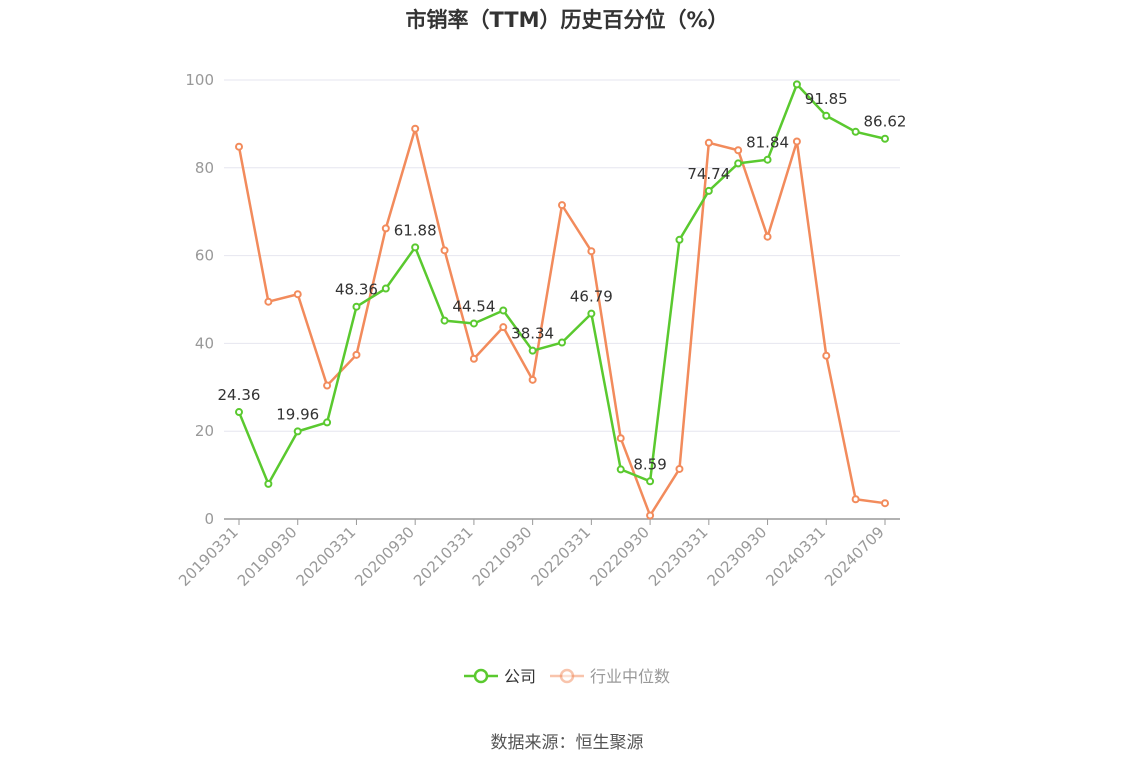 This screenshot has width=1134, height=766. I want to click on data-label: 24.36, so click(239, 395).